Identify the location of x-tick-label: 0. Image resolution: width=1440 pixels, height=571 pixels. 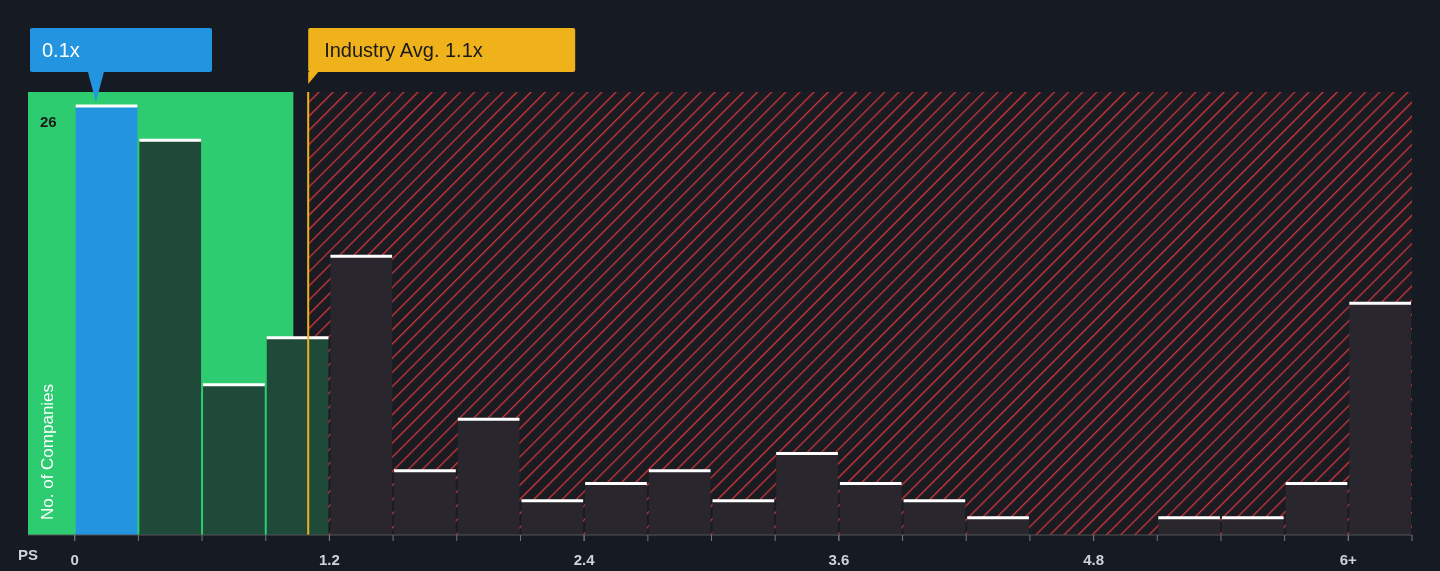
(74, 559).